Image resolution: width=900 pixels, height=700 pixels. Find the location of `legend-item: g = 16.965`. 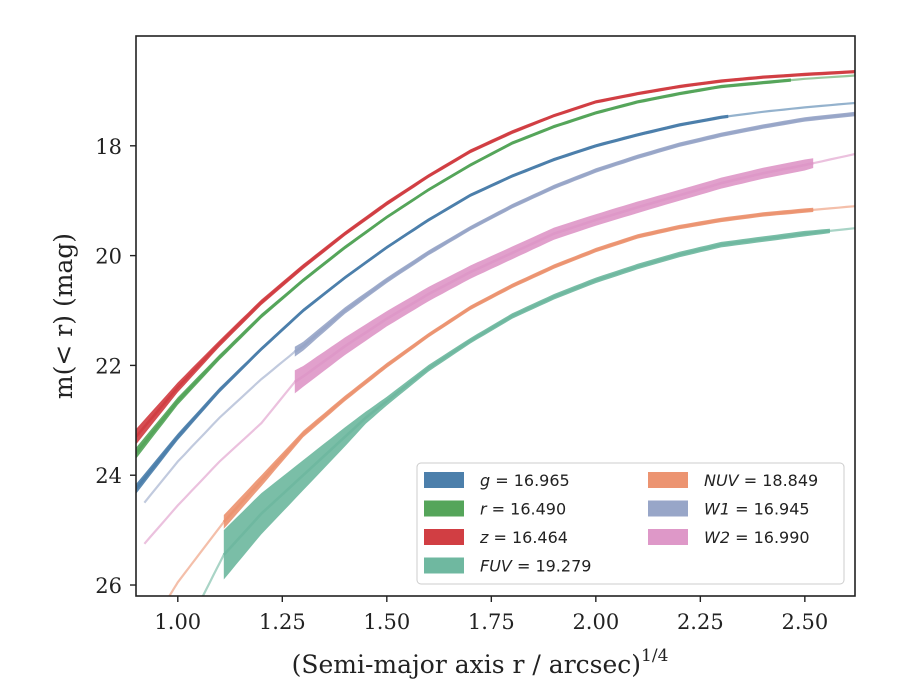

legend-item: g = 16.965 is located at coordinates (497, 480).